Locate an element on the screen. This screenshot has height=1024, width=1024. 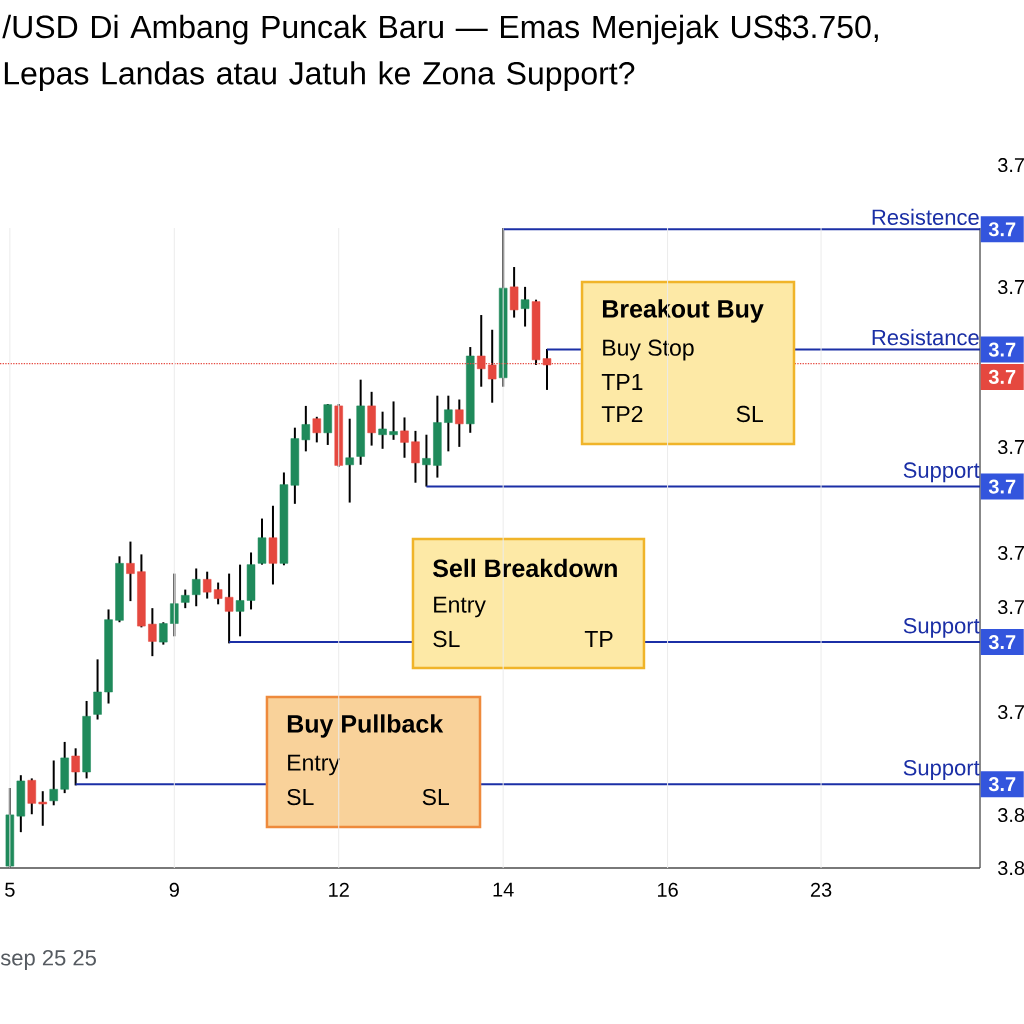
annotation: Sell Breakdown is located at coordinates (524, 568).